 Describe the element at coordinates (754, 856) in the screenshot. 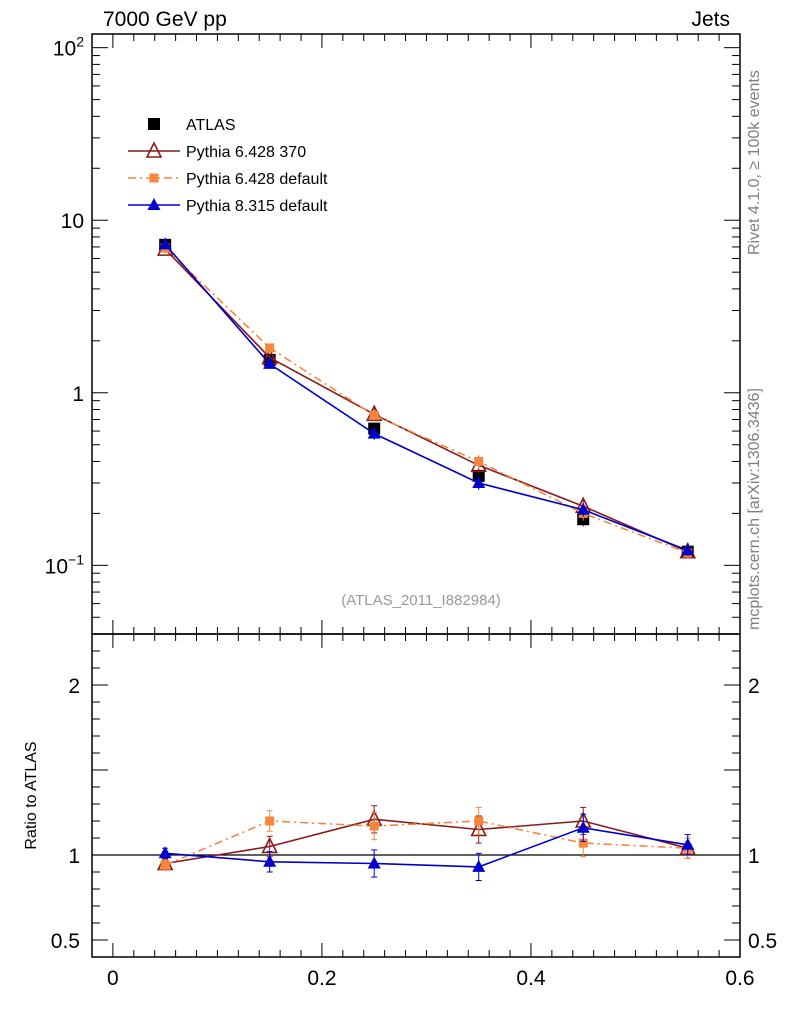

I see `ratio-y-tick-label-right: 1` at that location.